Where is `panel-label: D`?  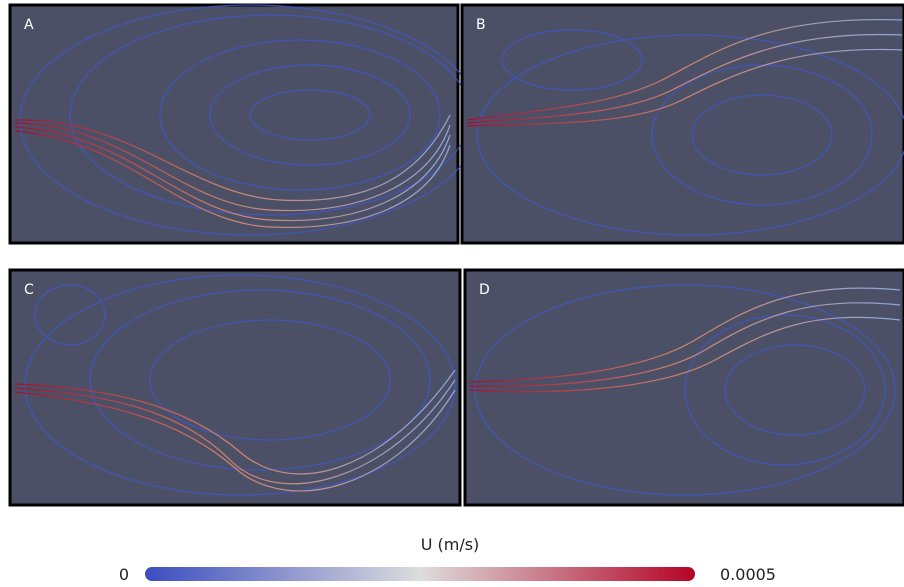
panel-label: D is located at coordinates (484, 290).